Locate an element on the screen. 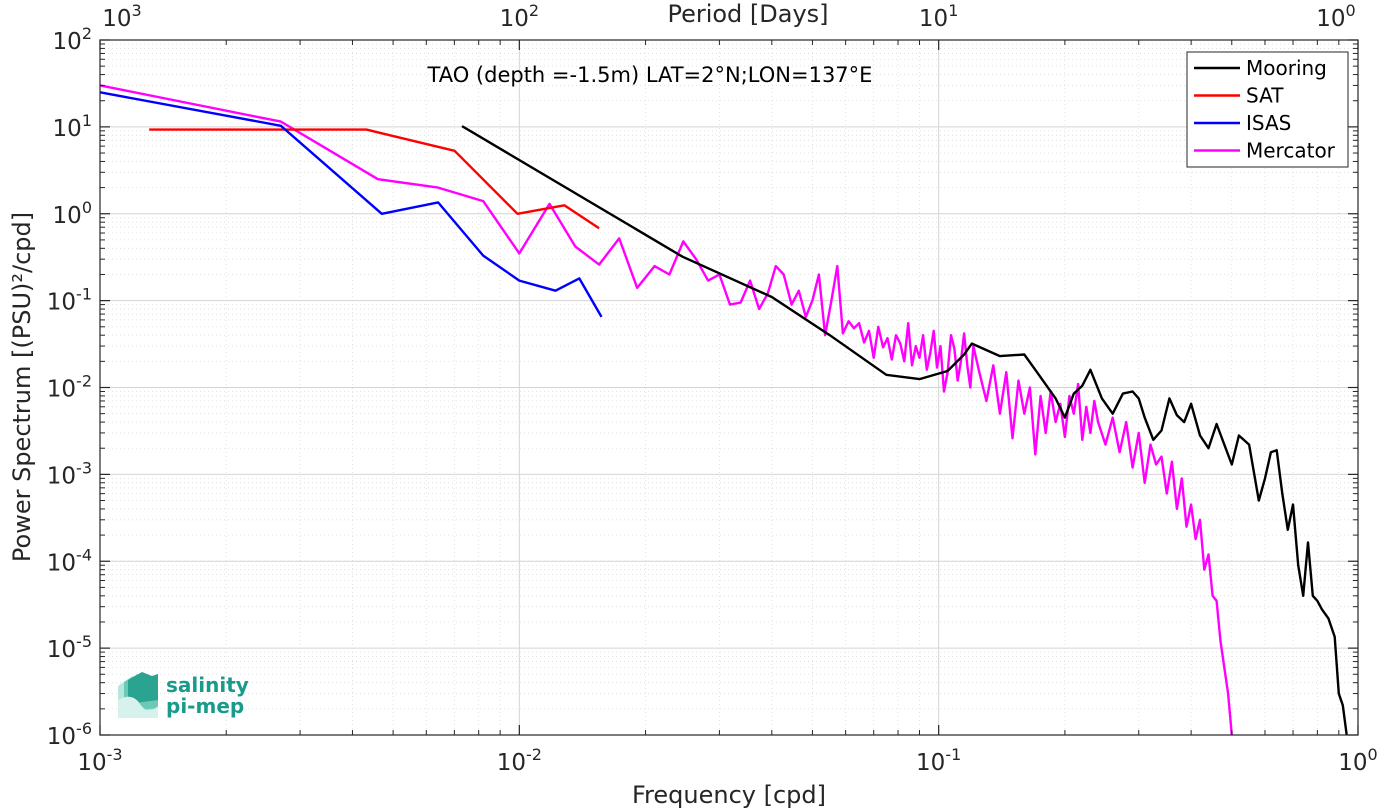 Image resolution: width=1383 pixels, height=809 pixels. top-tick-label: 10³ is located at coordinates (121, 16).